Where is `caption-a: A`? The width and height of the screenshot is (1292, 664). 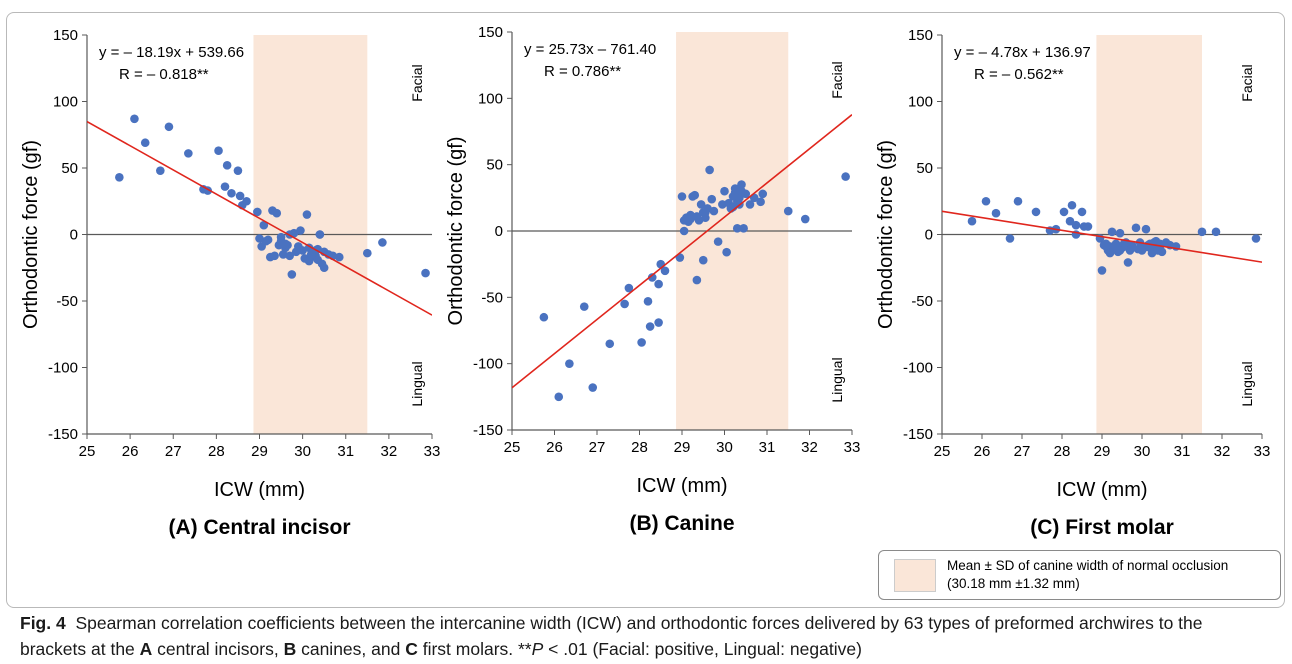 caption-a: A is located at coordinates (146, 649).